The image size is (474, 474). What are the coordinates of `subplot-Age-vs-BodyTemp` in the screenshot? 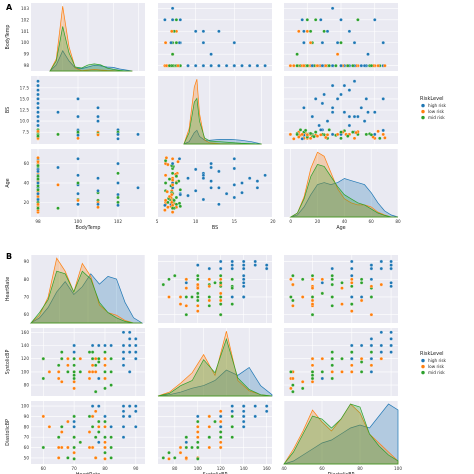 It's located at (88, 183).